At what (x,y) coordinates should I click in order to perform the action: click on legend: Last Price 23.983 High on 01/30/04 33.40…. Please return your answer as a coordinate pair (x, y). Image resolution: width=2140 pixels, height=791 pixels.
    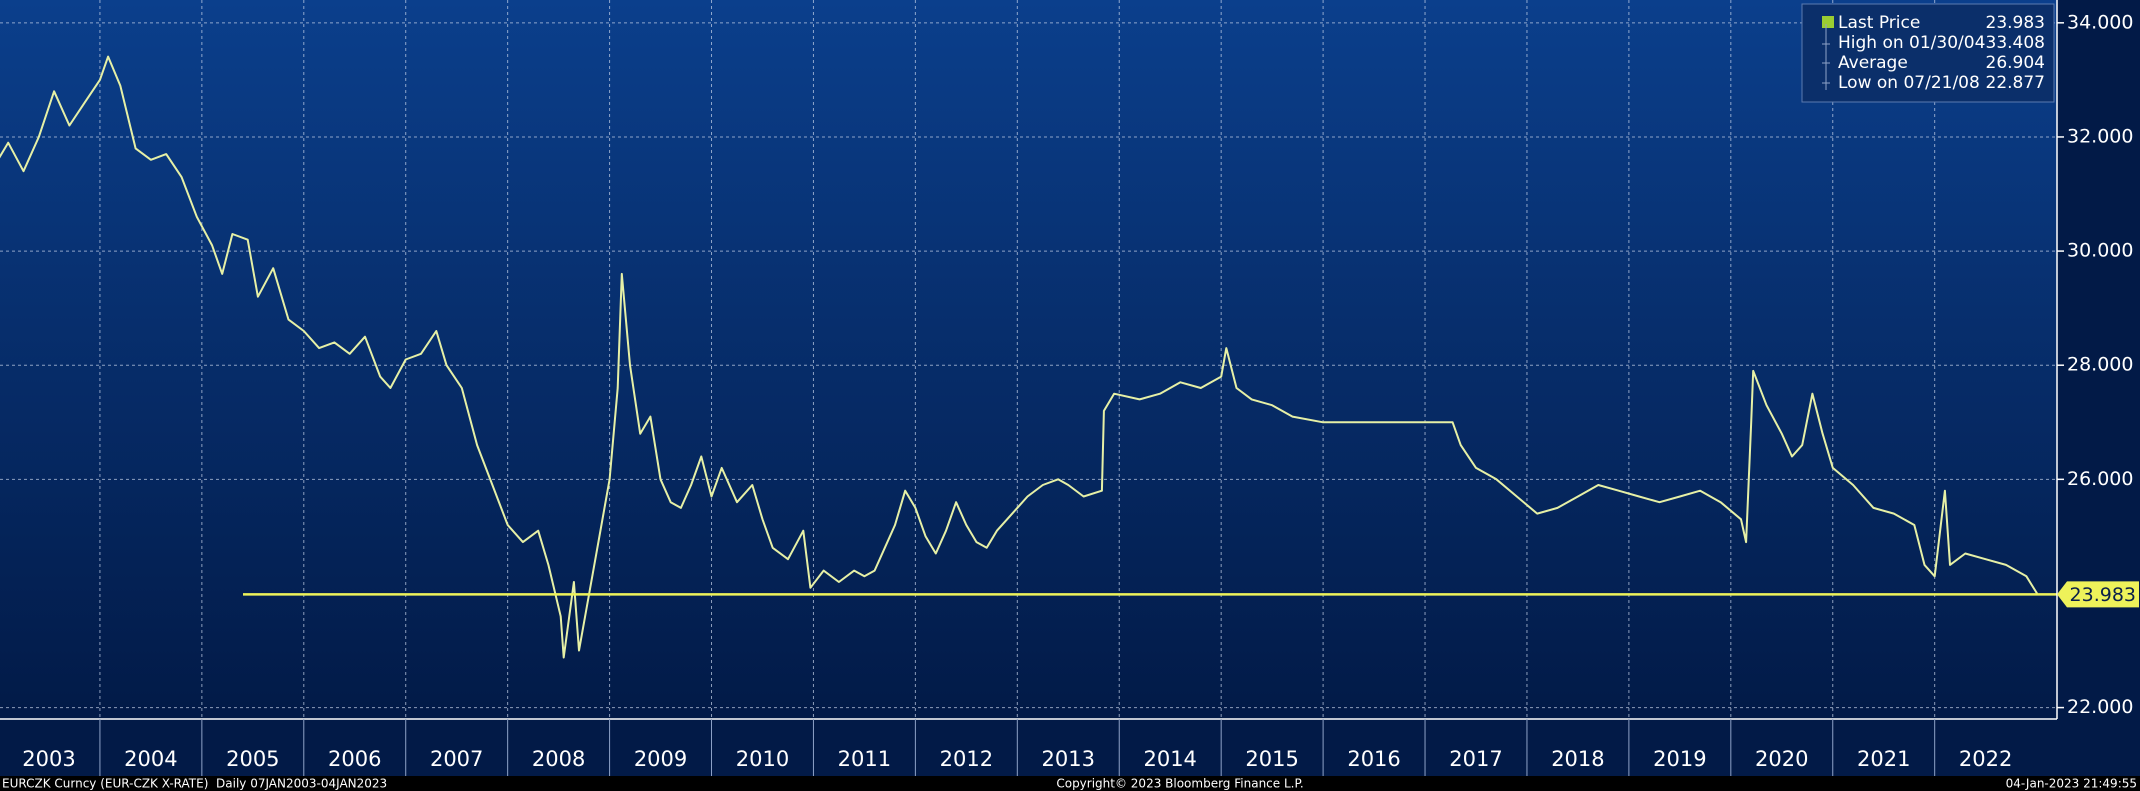
    Looking at the image, I should click on (1928, 53).